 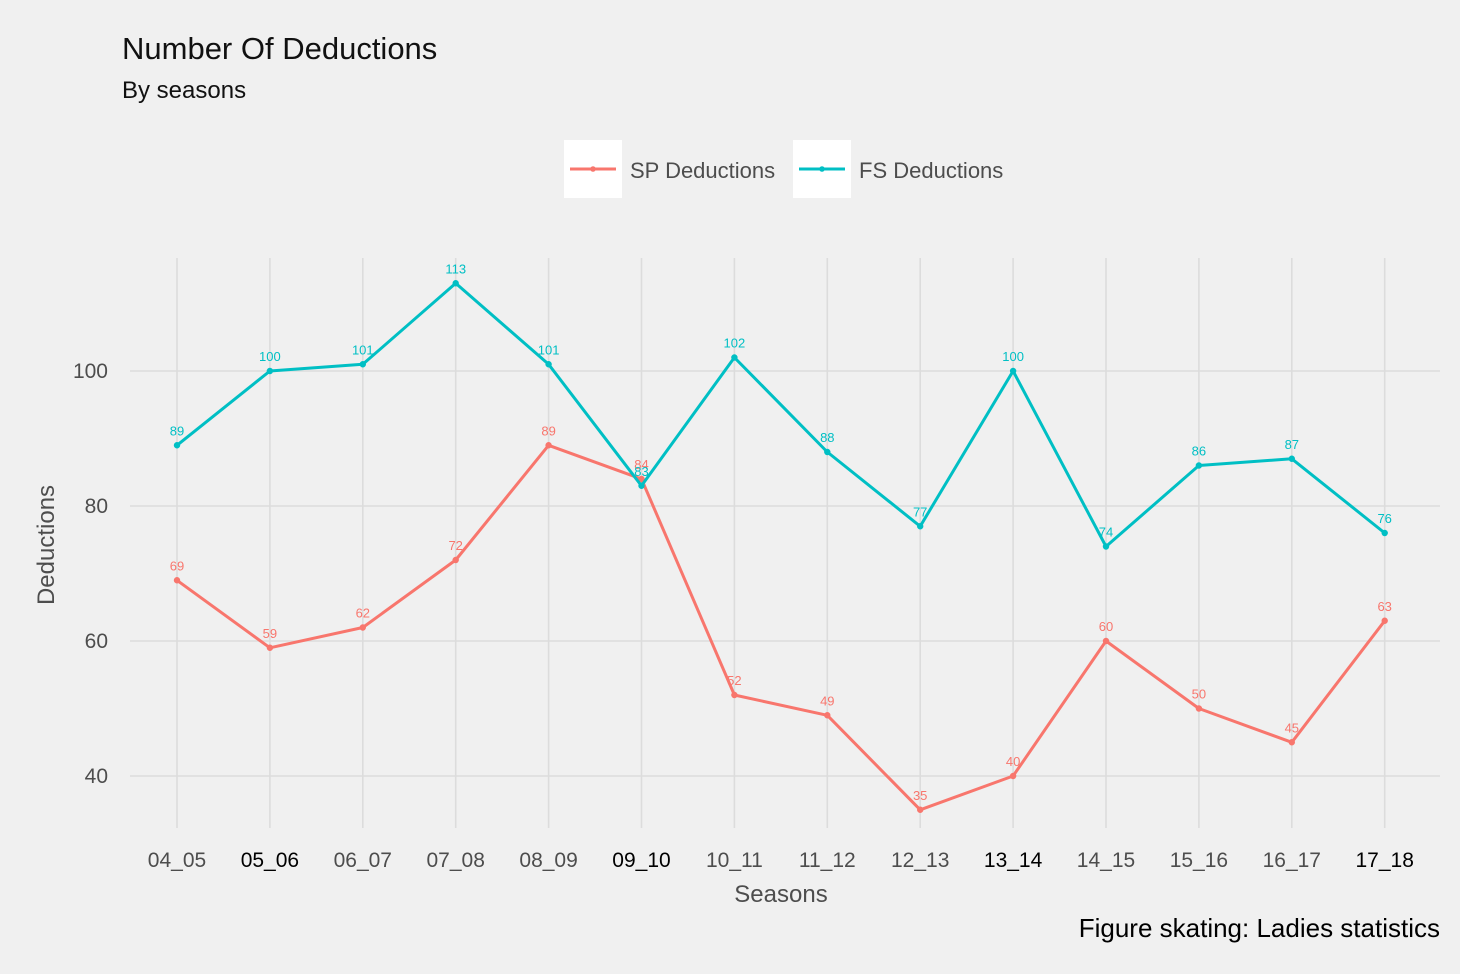 I want to click on x-tick-label: 11_12, so click(x=827, y=860).